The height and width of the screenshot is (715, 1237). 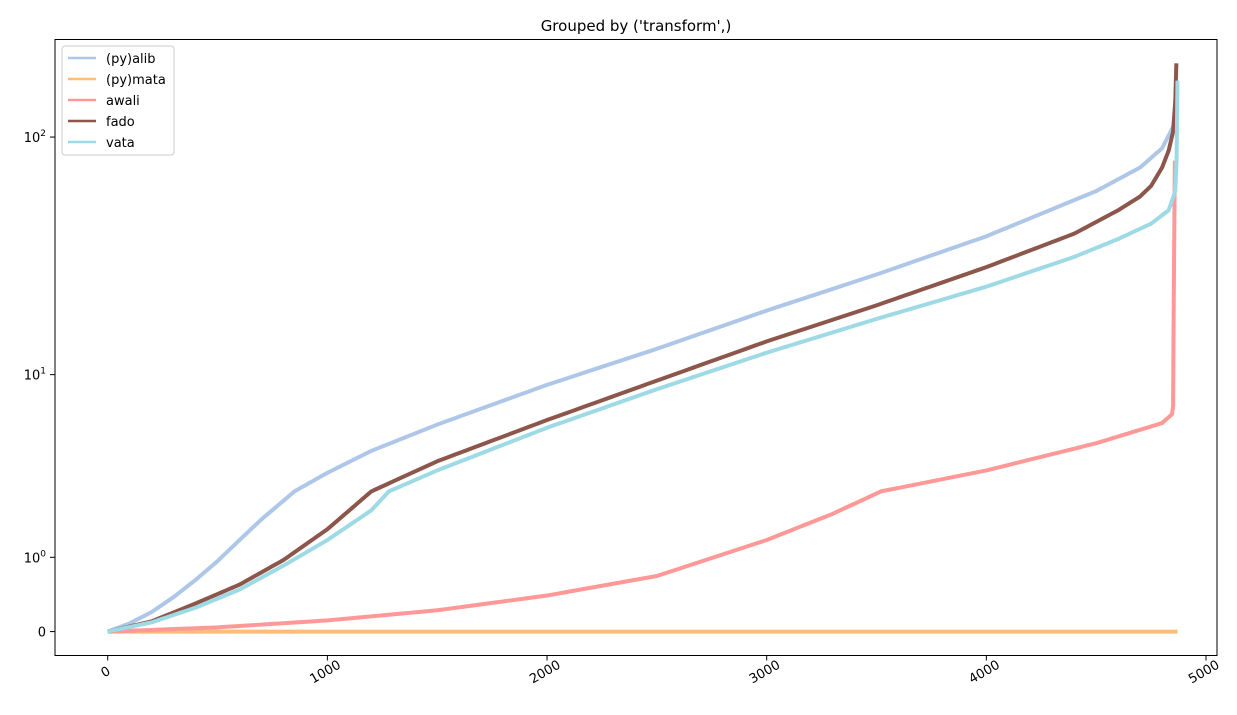 I want to click on legend-label: fado, so click(x=120, y=122).